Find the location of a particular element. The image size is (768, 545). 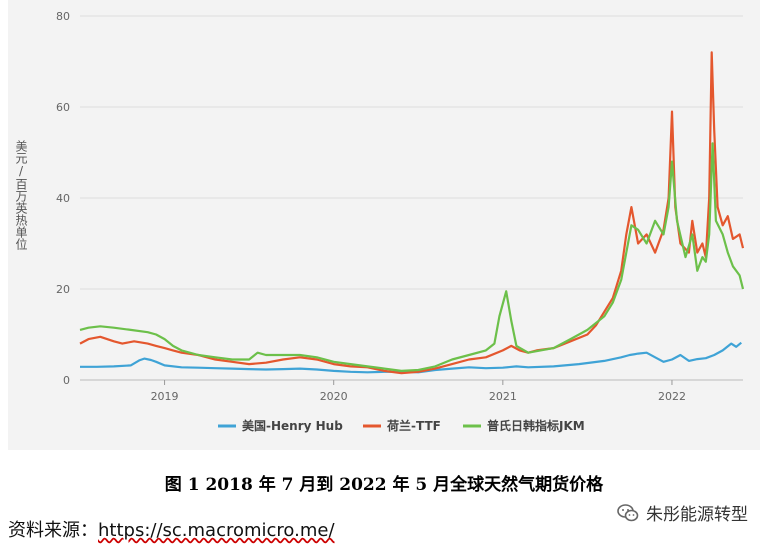

x-tick-label: 2021 is located at coordinates (503, 396).